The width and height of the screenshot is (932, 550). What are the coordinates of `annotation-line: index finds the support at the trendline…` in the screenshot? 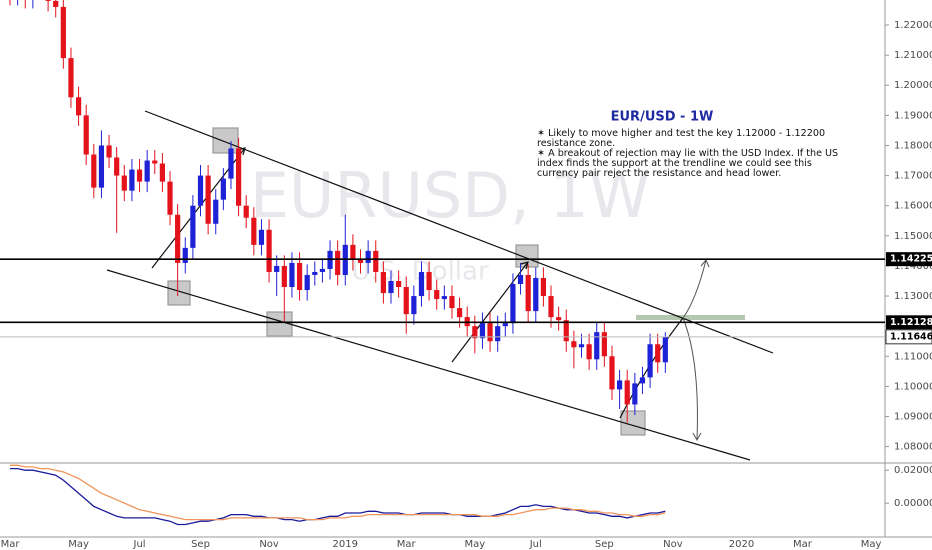 It's located at (674, 163).